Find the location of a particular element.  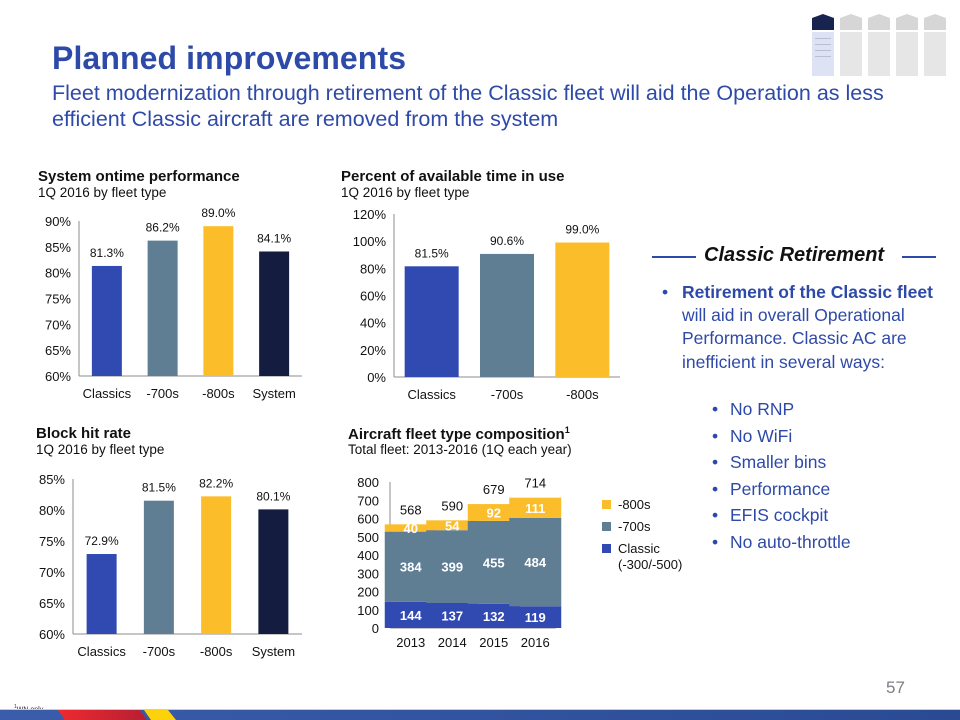

segment-label: 54 is located at coordinates (452, 525).